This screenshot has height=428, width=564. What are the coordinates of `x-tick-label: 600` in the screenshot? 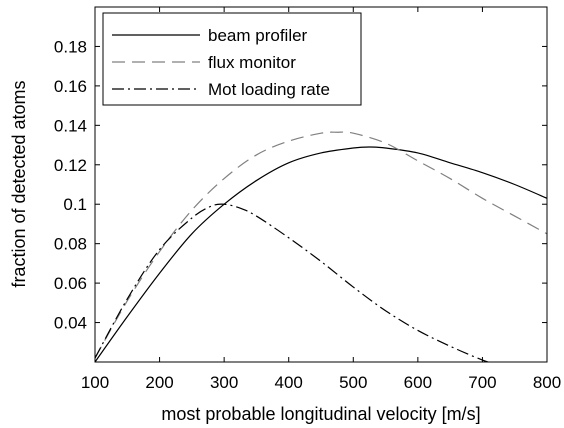 It's located at (418, 382).